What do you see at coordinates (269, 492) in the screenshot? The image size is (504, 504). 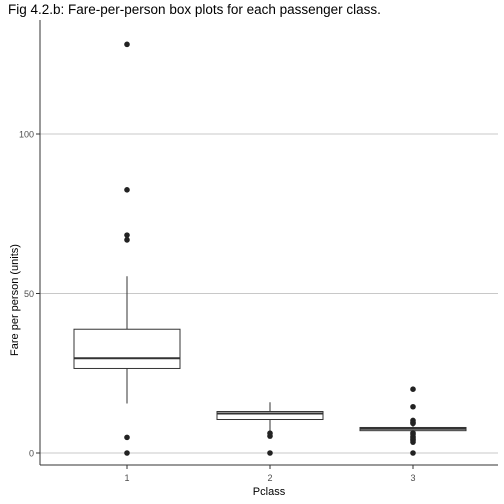 I see `x-axis-label: Pclass` at bounding box center [269, 492].